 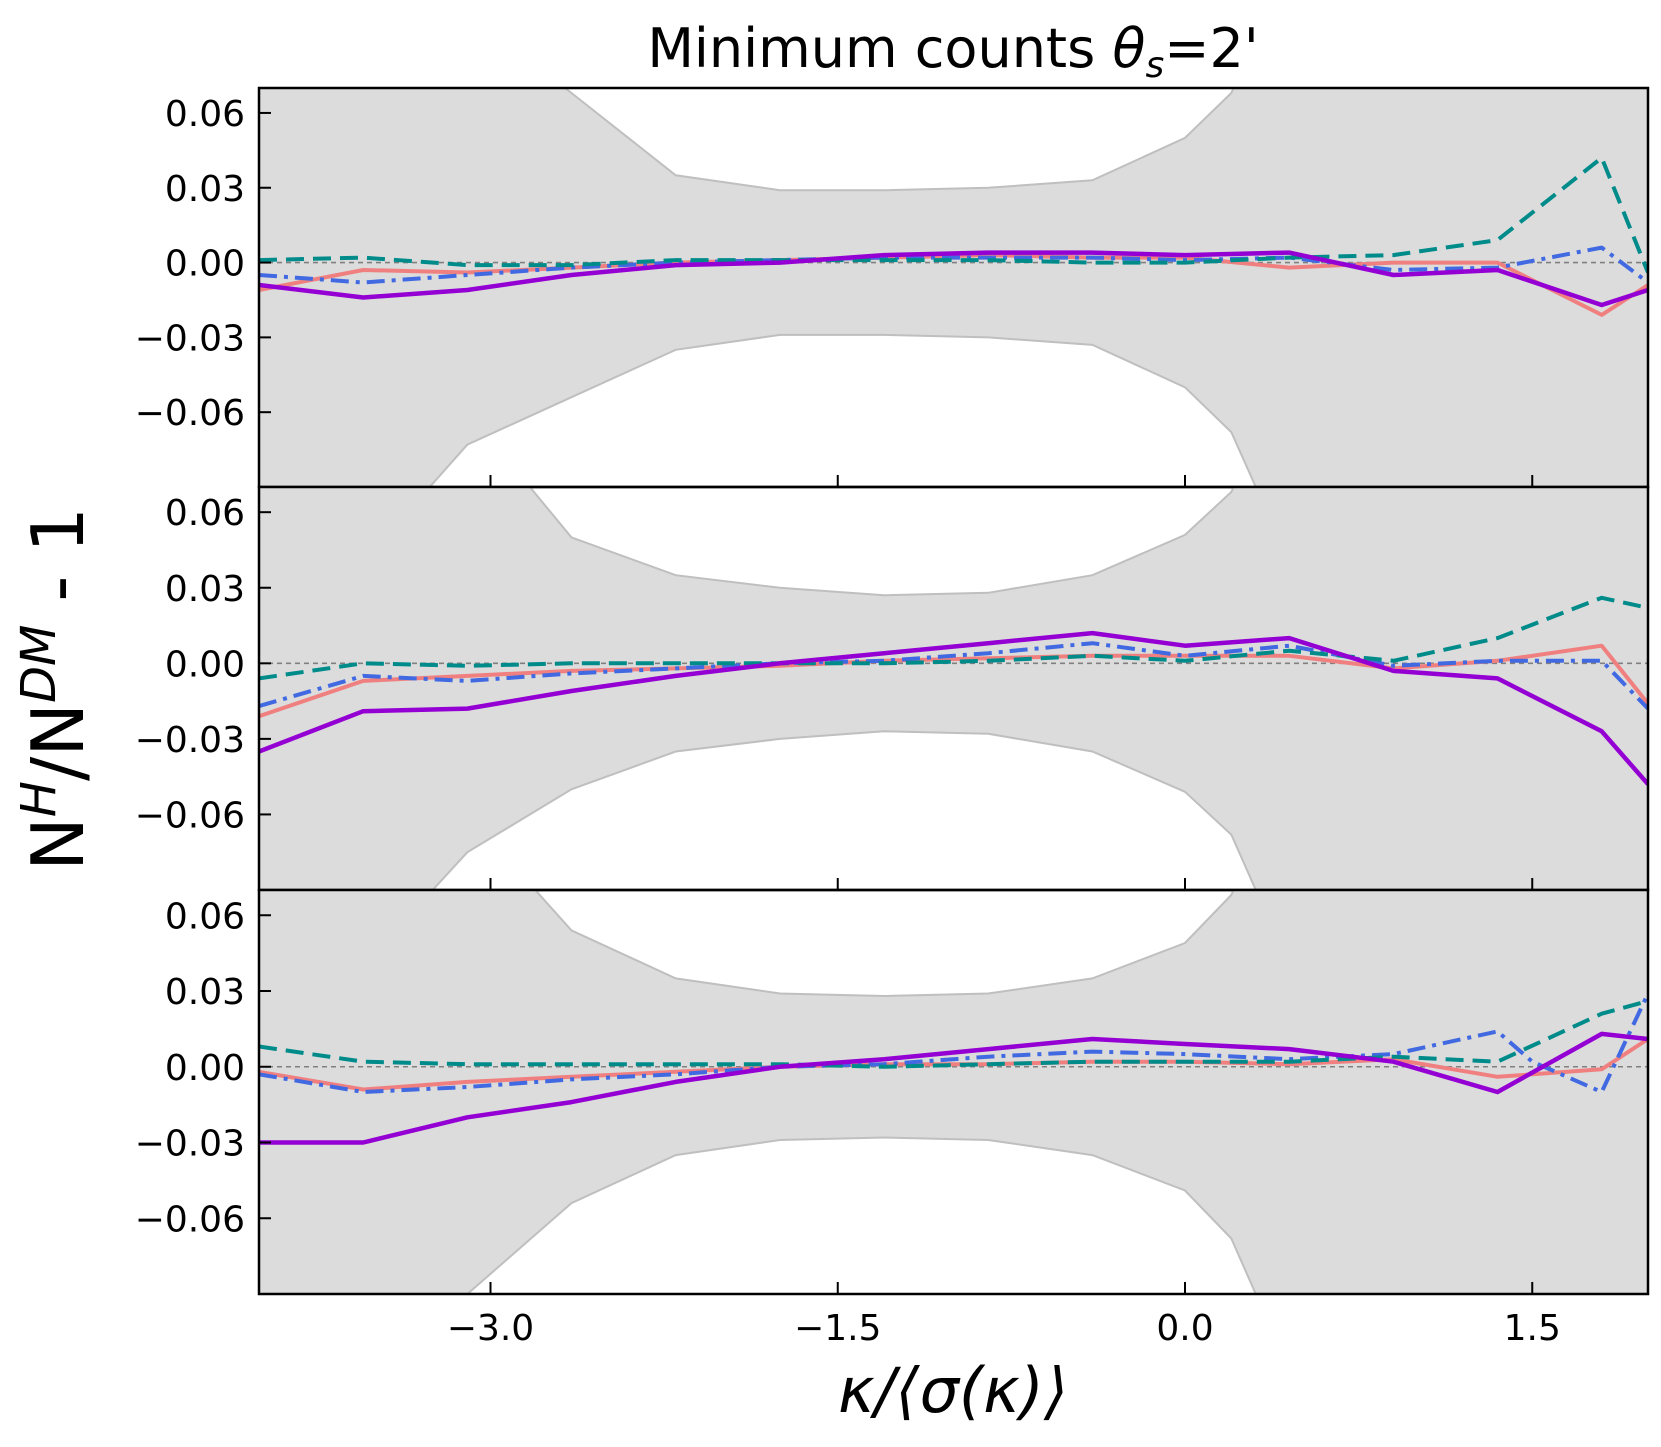 I want to click on ylabel-sup-h: H, so click(x=39, y=799).